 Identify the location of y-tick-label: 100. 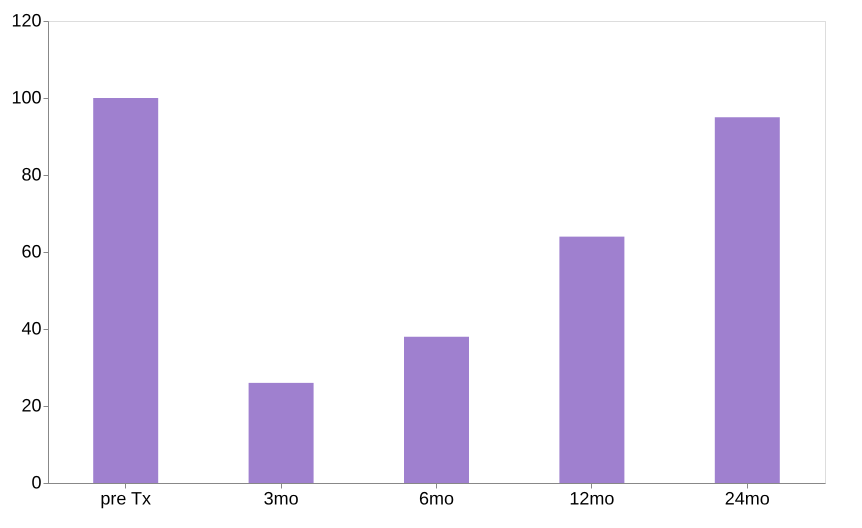
(26, 98).